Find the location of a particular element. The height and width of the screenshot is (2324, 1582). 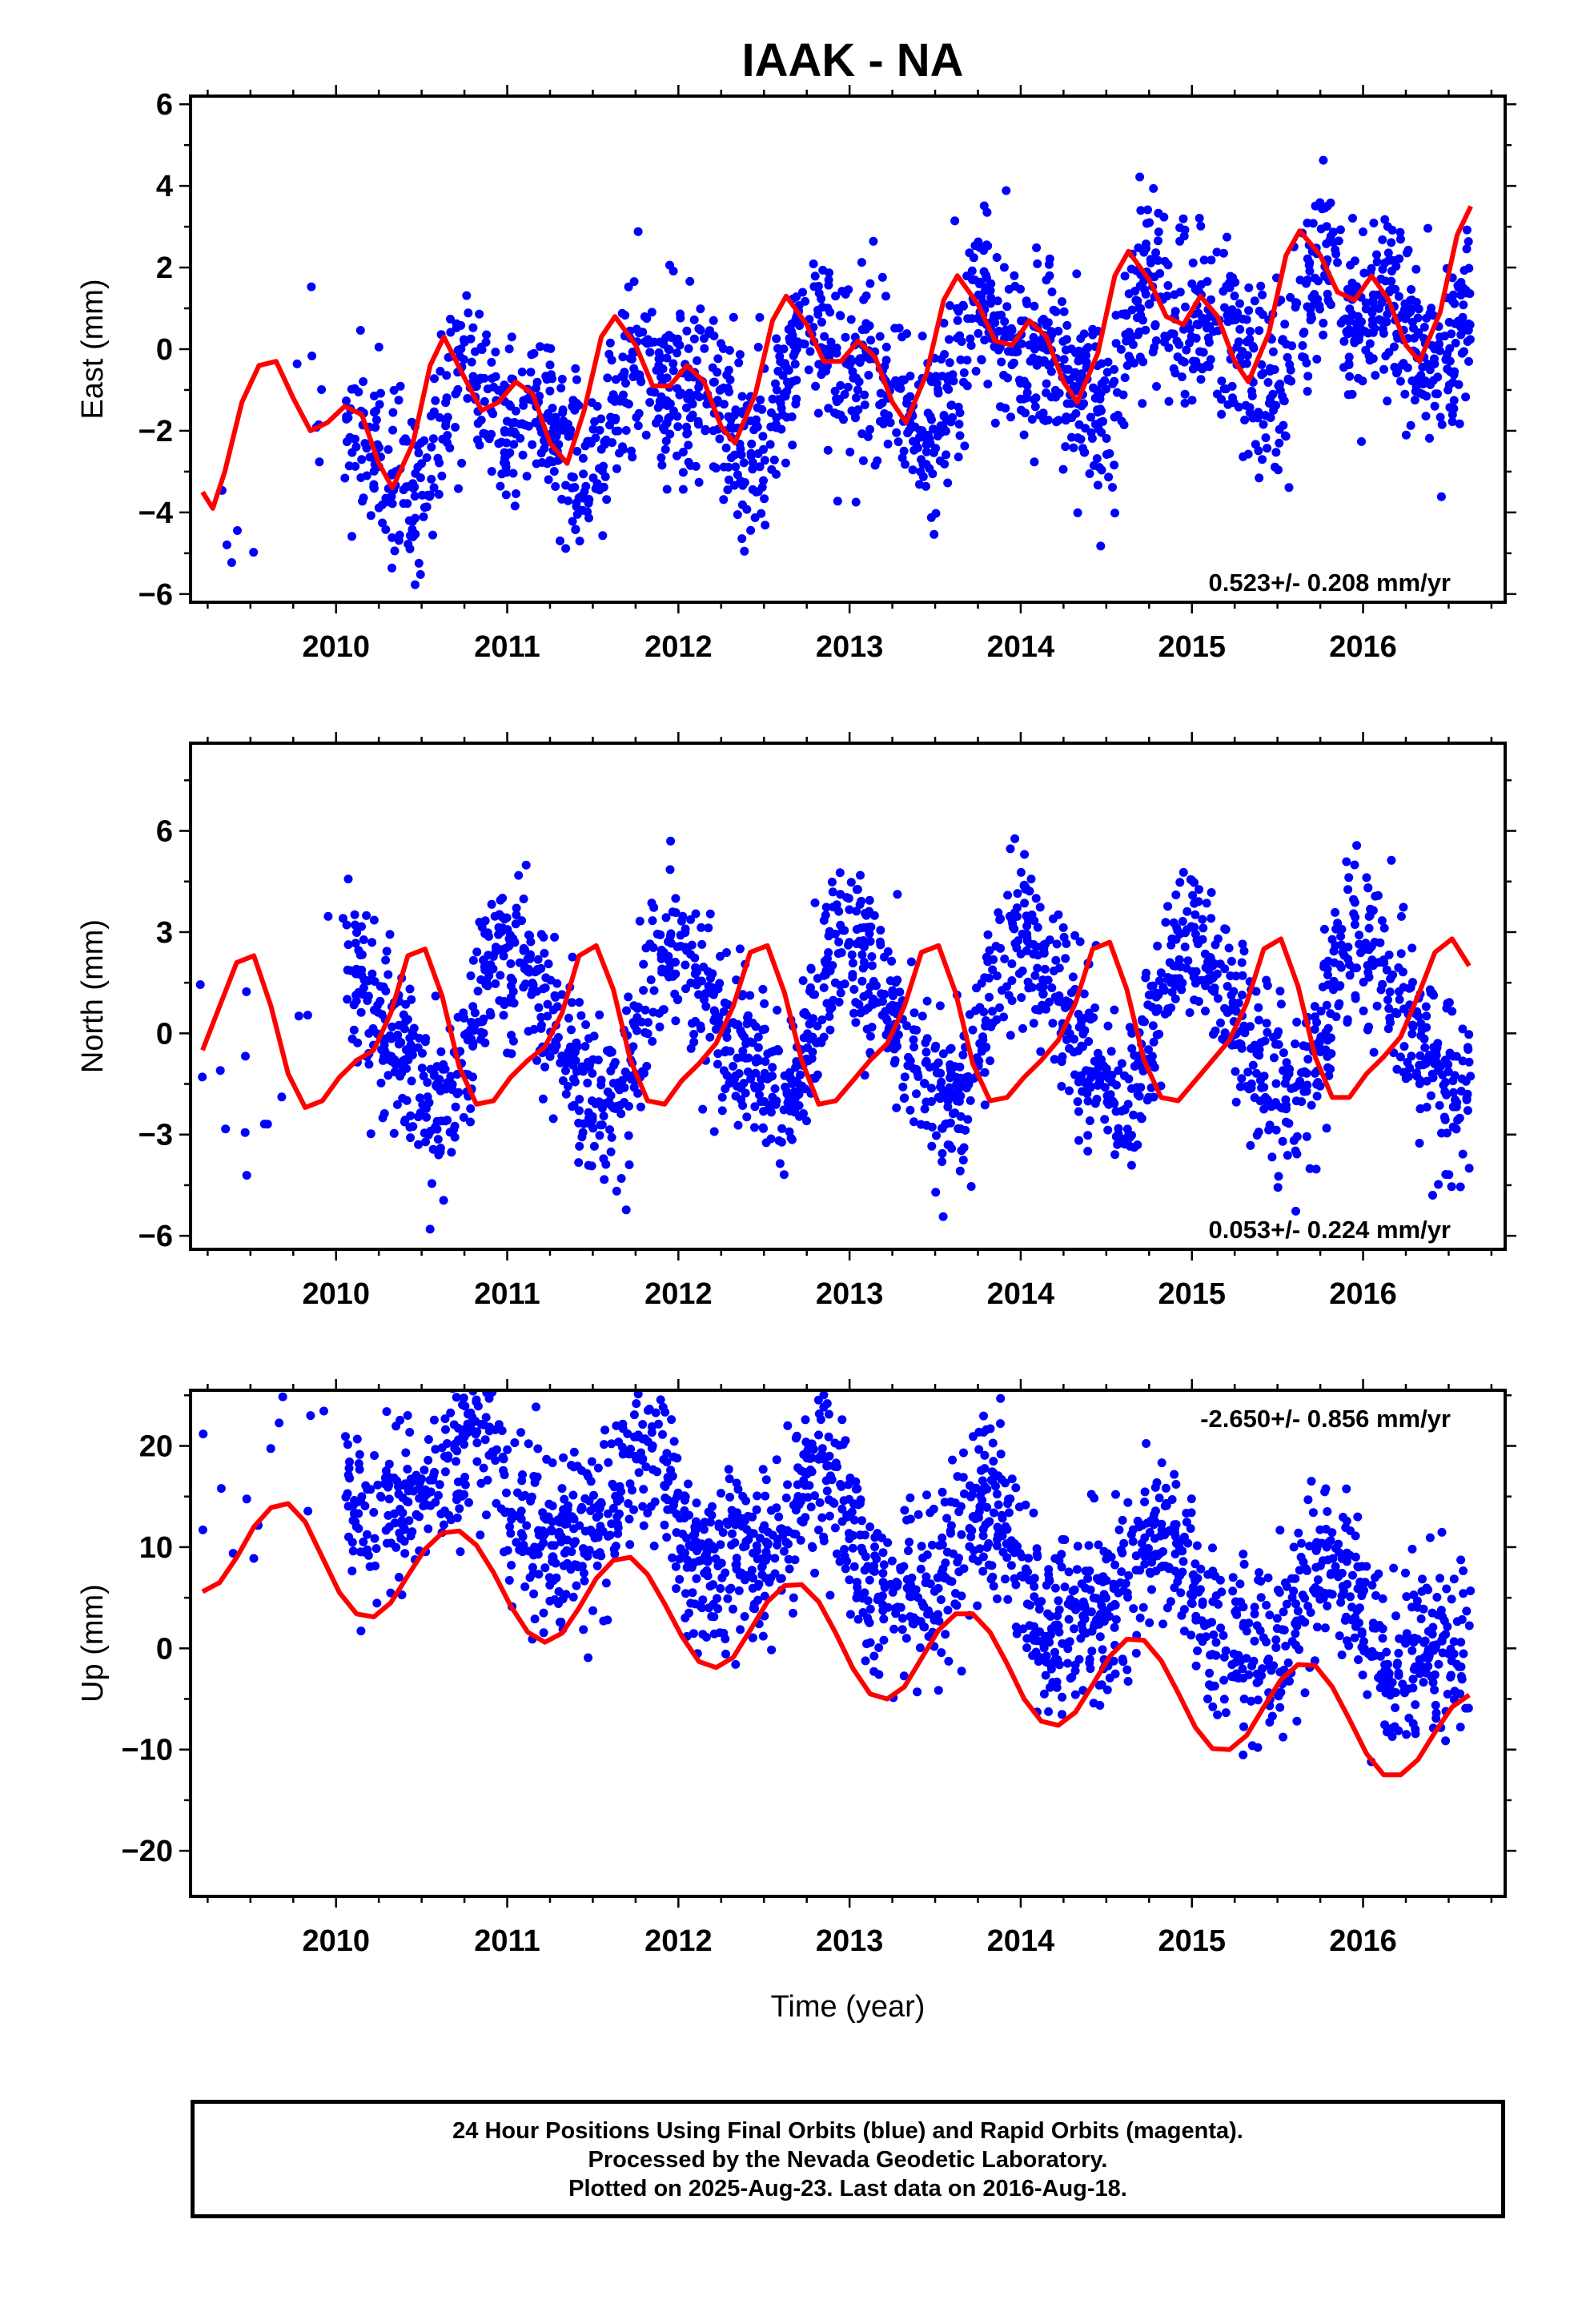

y-tick-label: 2 is located at coordinates (164, 268).